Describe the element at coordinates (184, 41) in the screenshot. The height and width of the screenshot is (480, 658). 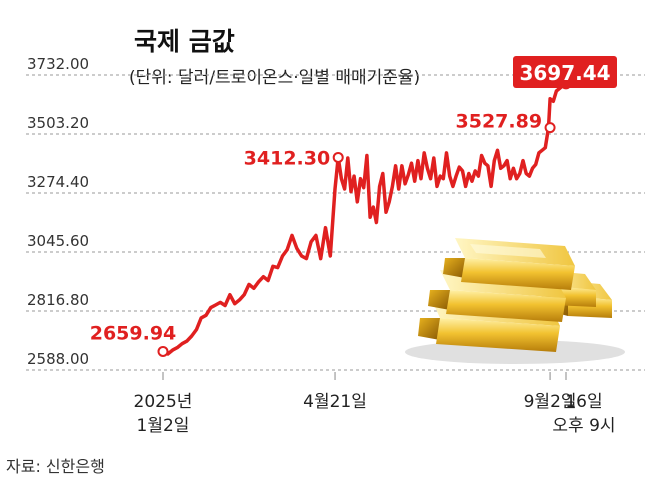
I see `chart-title: 국제 금값` at that location.